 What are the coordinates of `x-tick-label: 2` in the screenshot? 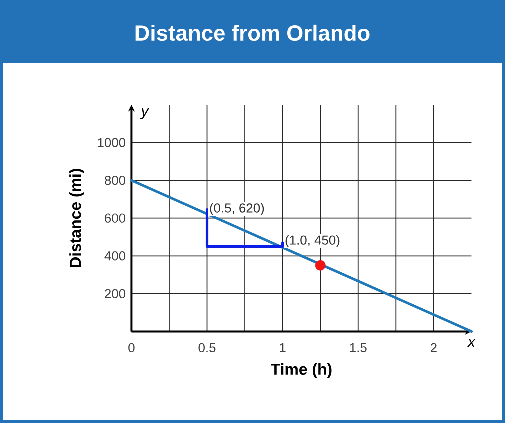 It's located at (433, 347).